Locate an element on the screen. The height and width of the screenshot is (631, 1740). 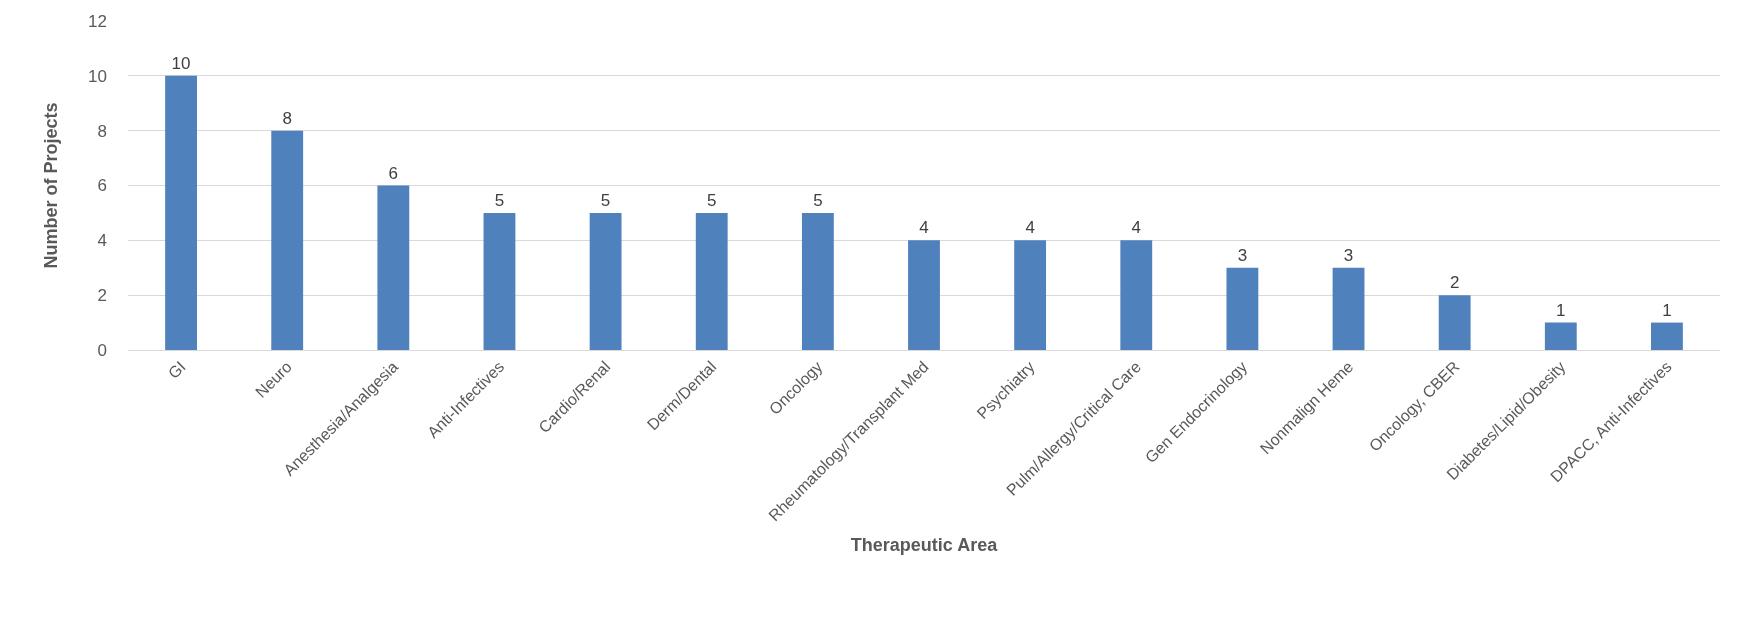
x-axis-title: Therapeutic Area is located at coordinates (924, 545).